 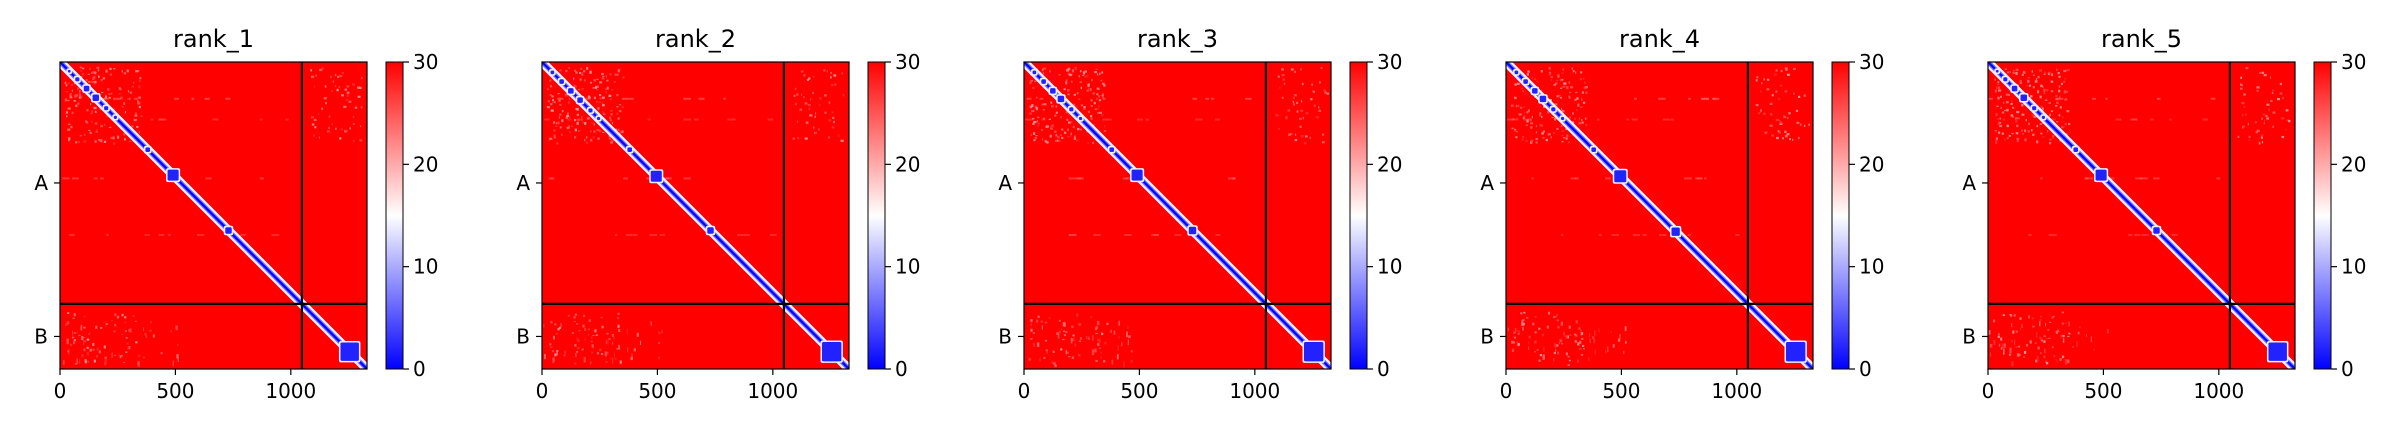 I want to click on plot-frame, so click(x=1177, y=215).